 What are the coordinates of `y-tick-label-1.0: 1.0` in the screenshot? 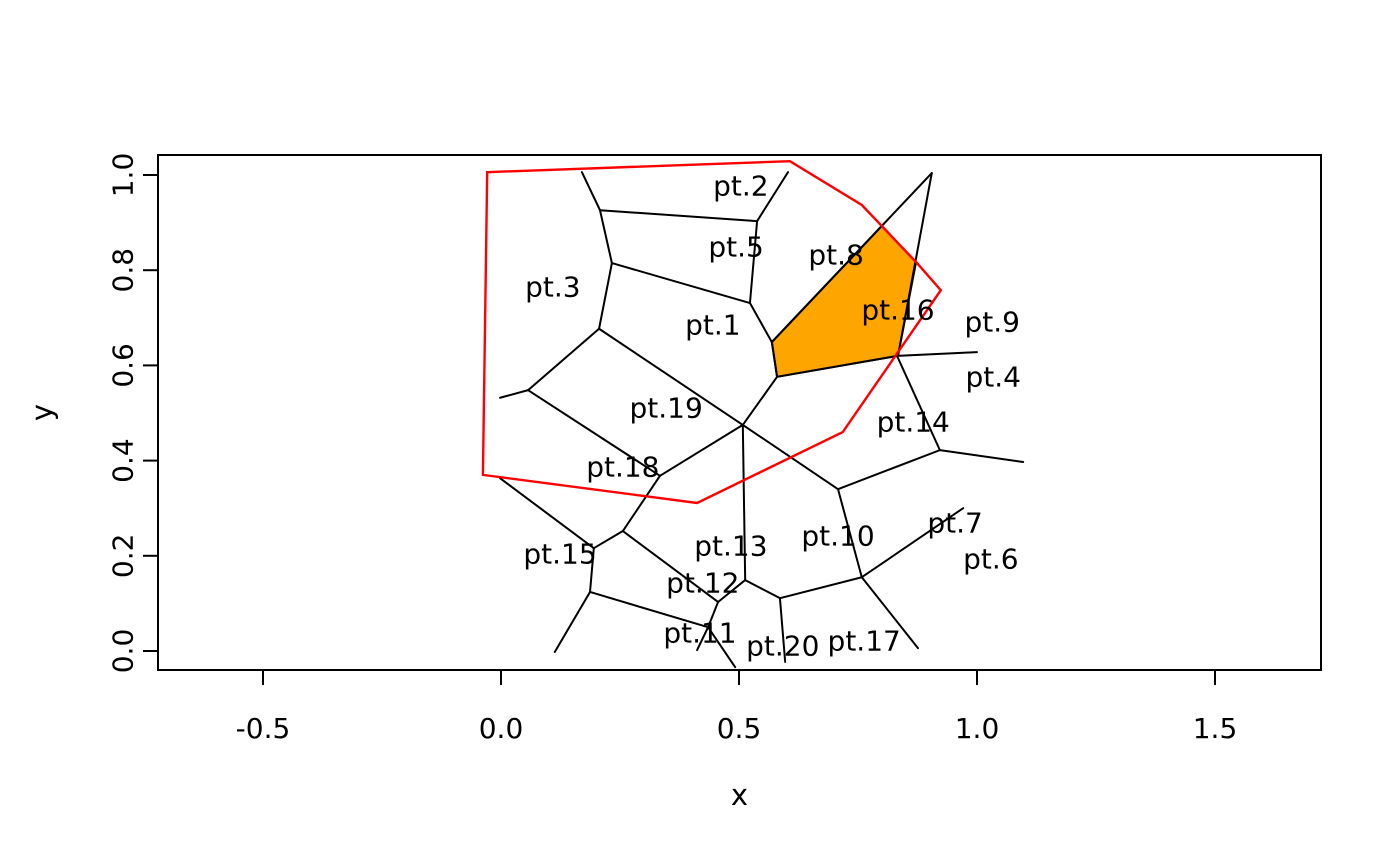 It's located at (123, 175).